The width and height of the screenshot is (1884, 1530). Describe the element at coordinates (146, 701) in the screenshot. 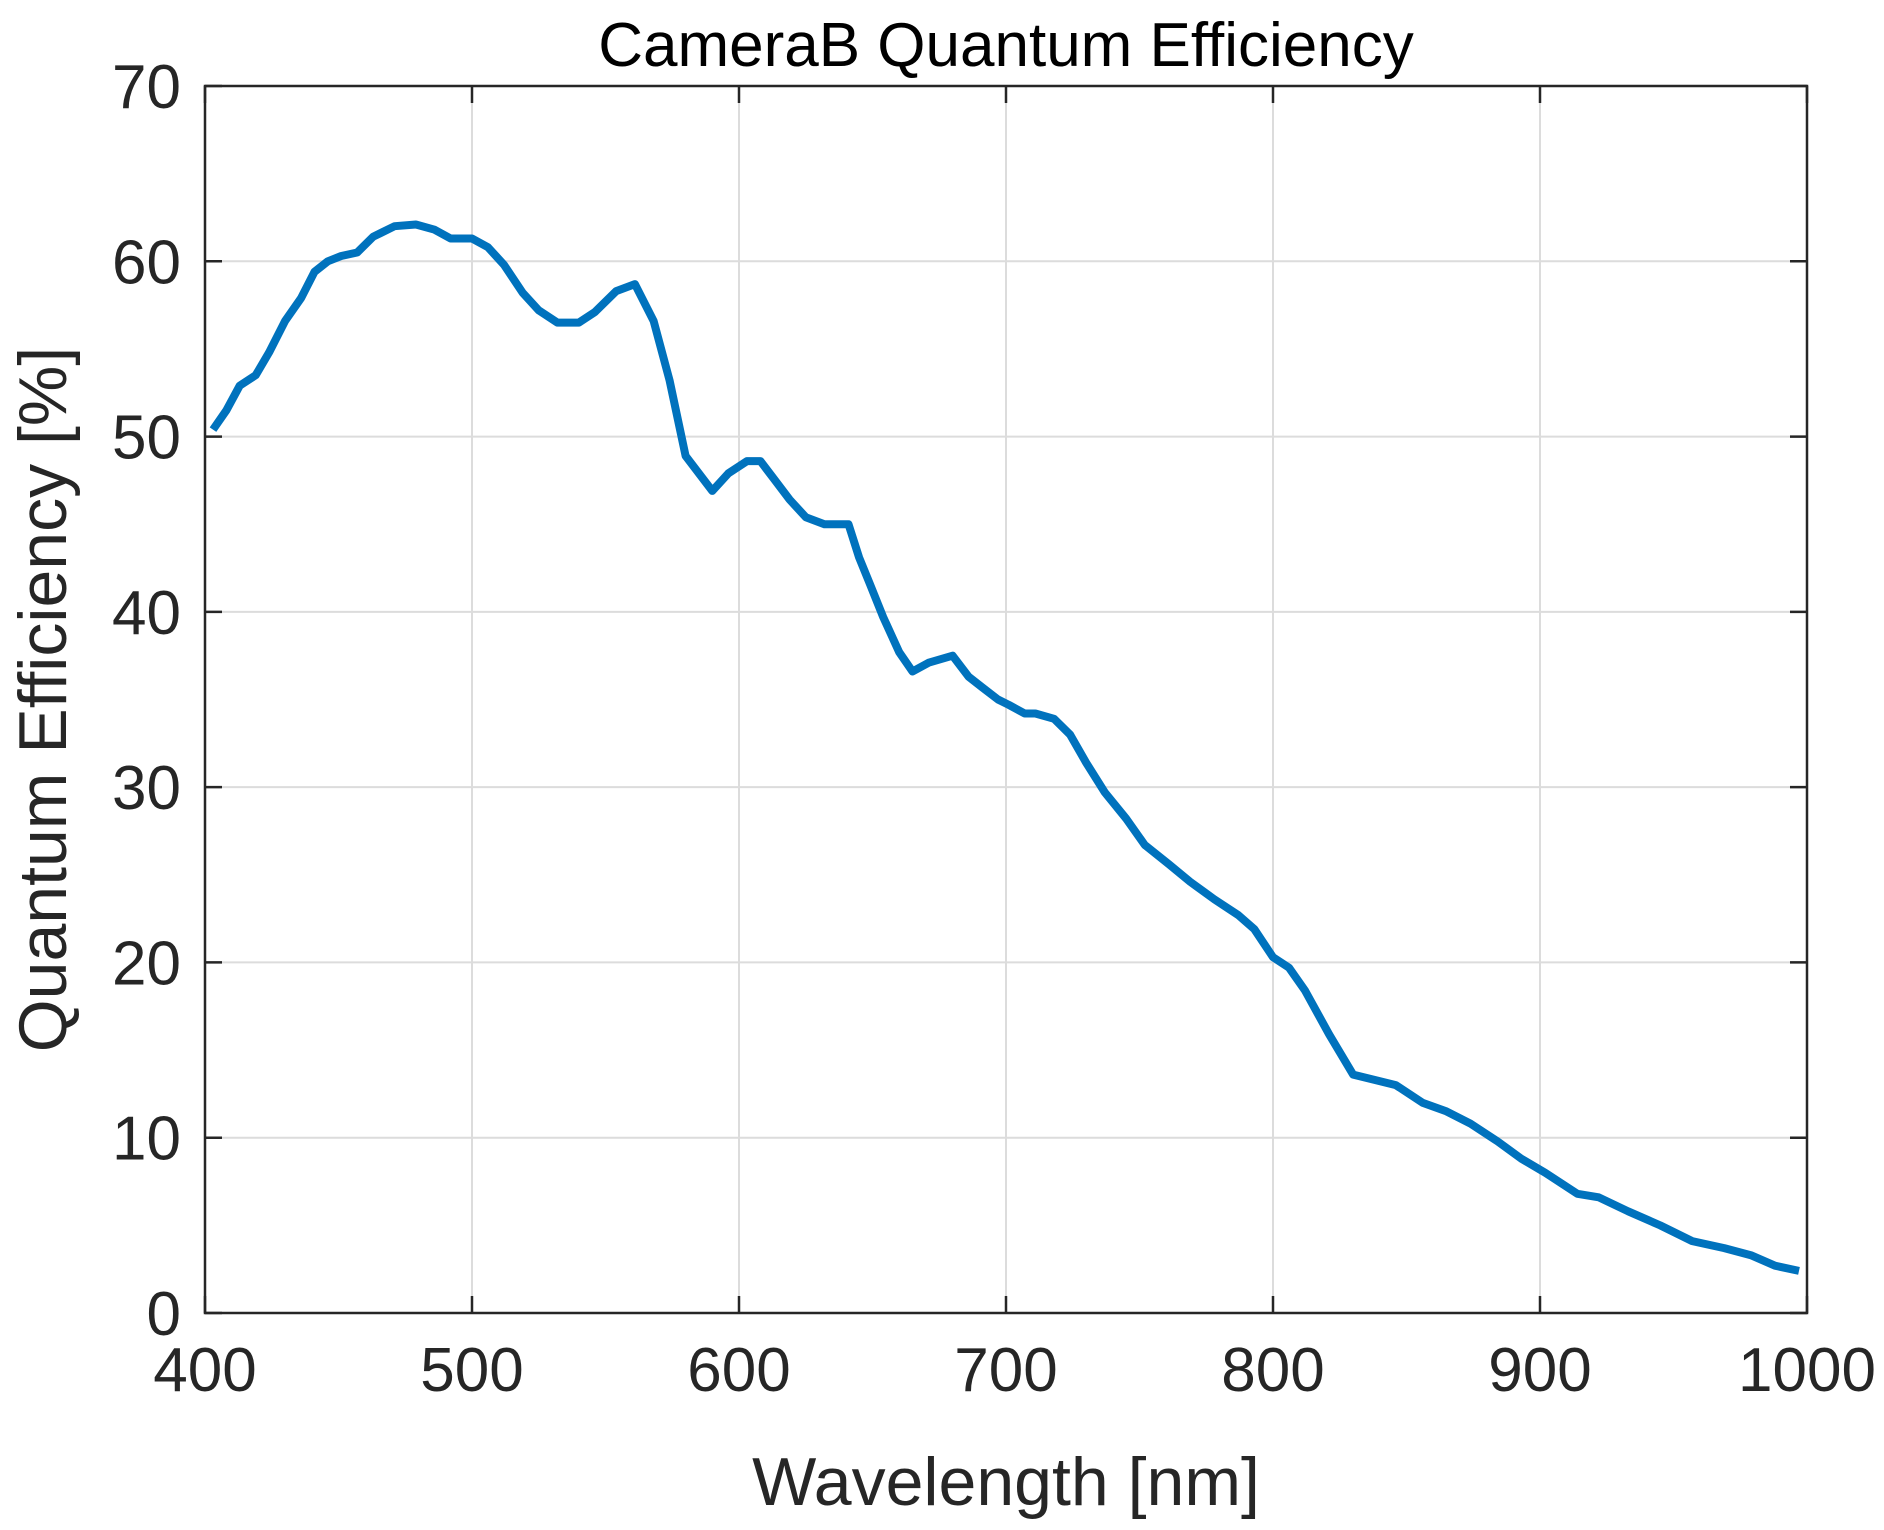

I see `y-tick-labels: 0 10 20 30 40 50 60 70` at that location.